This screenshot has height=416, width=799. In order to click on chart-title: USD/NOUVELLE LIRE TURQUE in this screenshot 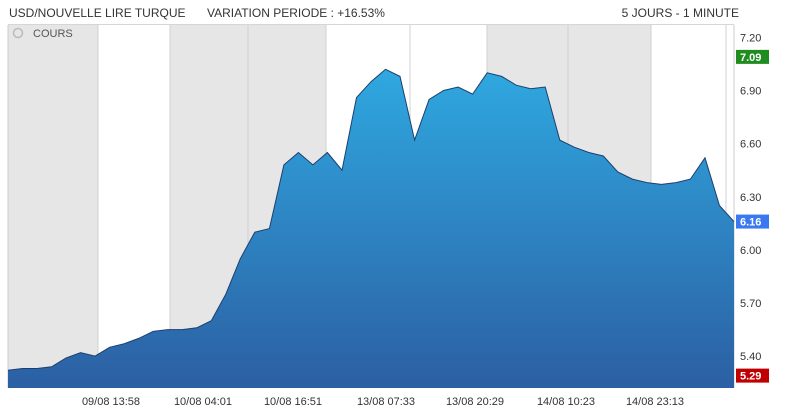, I will do `click(97, 13)`.